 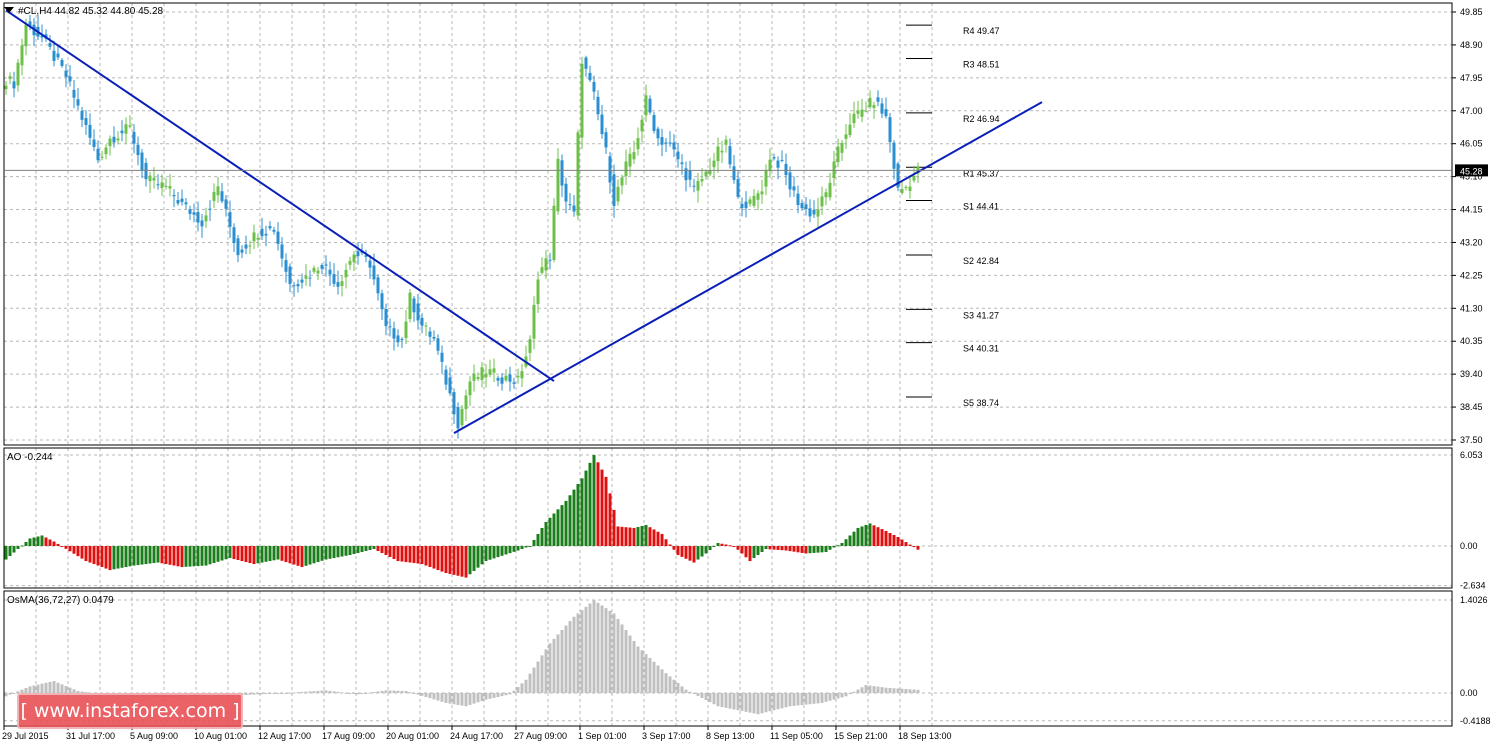 I want to click on time-tick-label: 20 Aug 01:00, so click(x=412, y=736).